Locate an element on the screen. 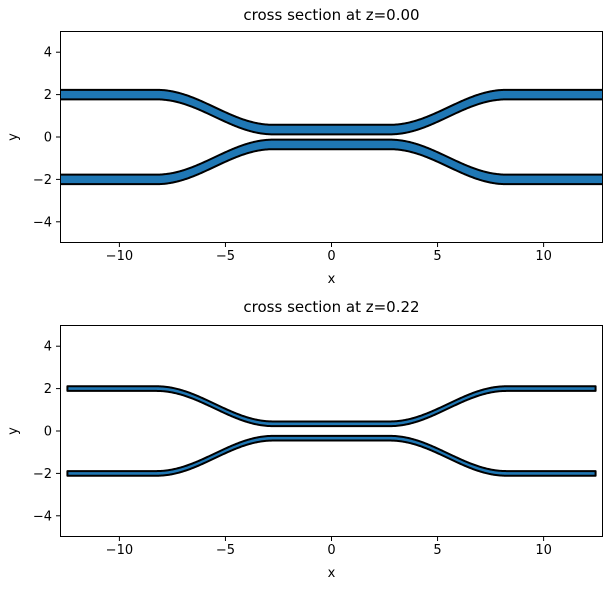 The height and width of the screenshot is (590, 612). plot2-waveguides is located at coordinates (331, 431).